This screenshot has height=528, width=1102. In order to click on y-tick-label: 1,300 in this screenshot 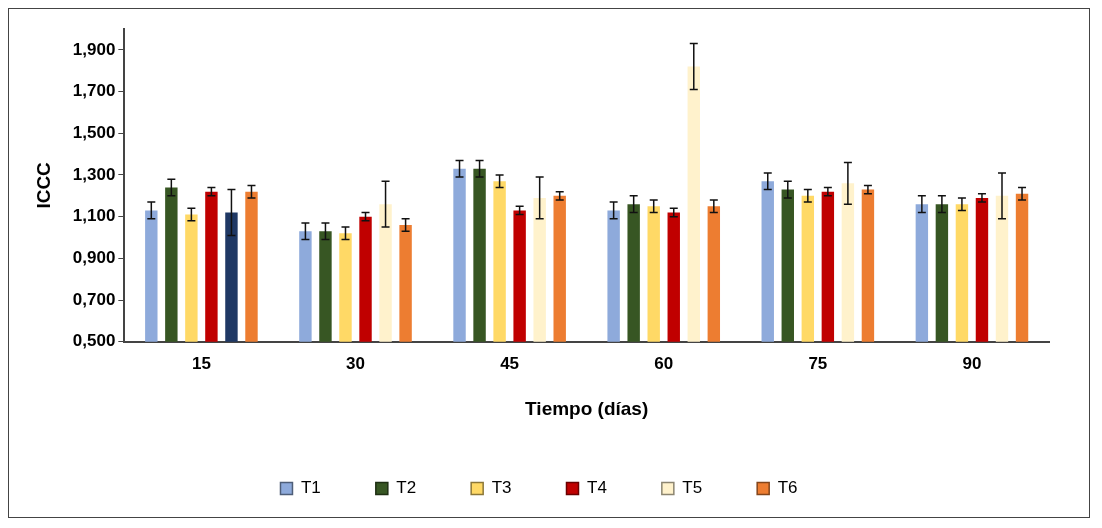, I will do `click(94, 174)`.